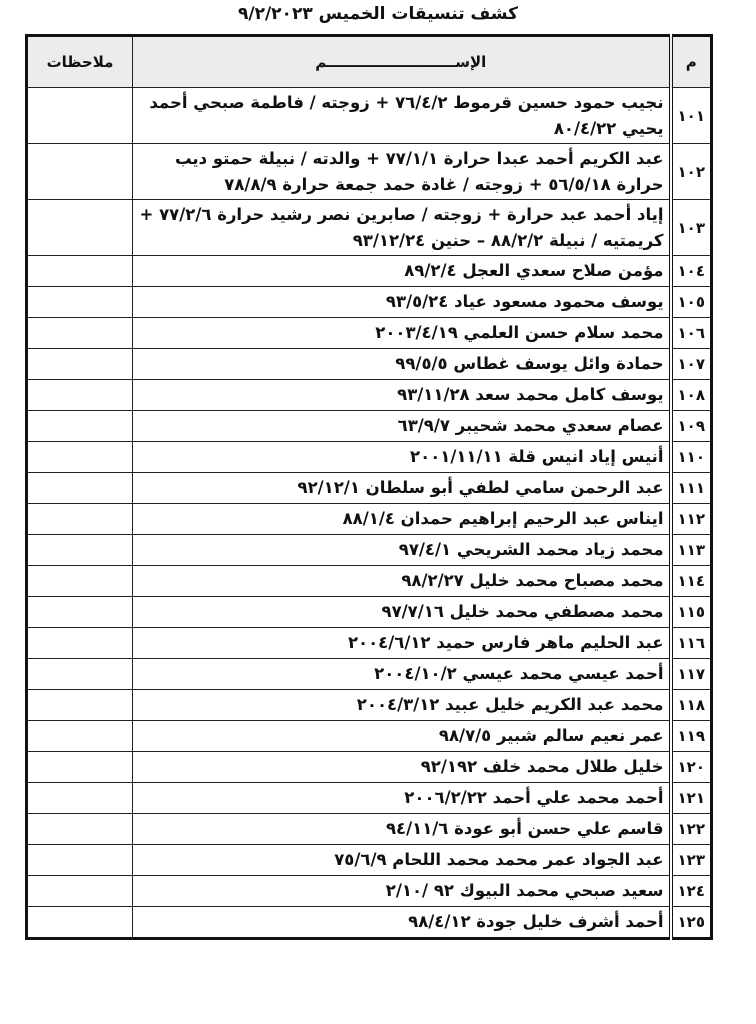 The height and width of the screenshot is (1024, 756). What do you see at coordinates (401, 426) in the screenshot?
I see `row-name: عصام سعدي محمد شحيبر ٦٣/٩/٧` at bounding box center [401, 426].